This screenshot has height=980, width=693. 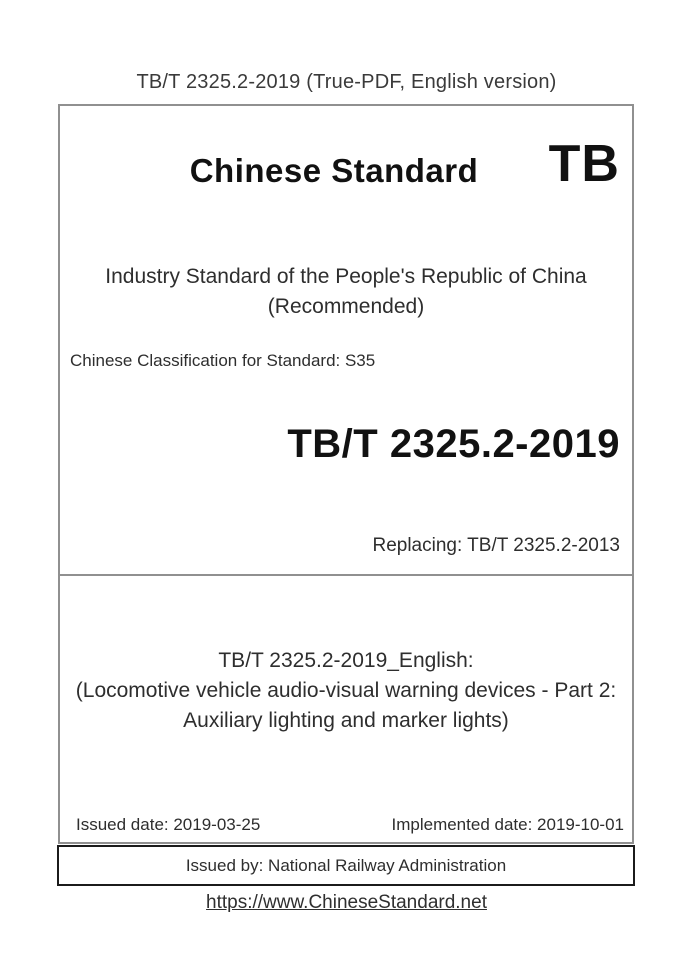 I want to click on classification-label: Chinese Classification for Standard: S35, so click(x=223, y=360).